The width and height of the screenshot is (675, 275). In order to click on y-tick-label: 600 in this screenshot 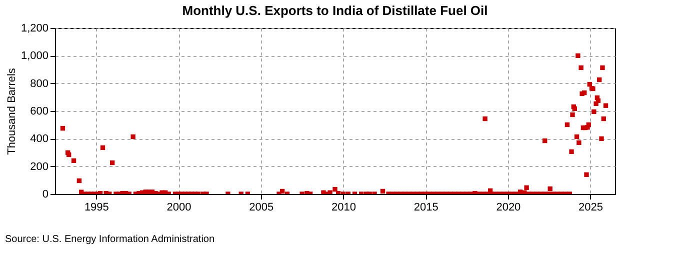, I will do `click(39, 112)`.